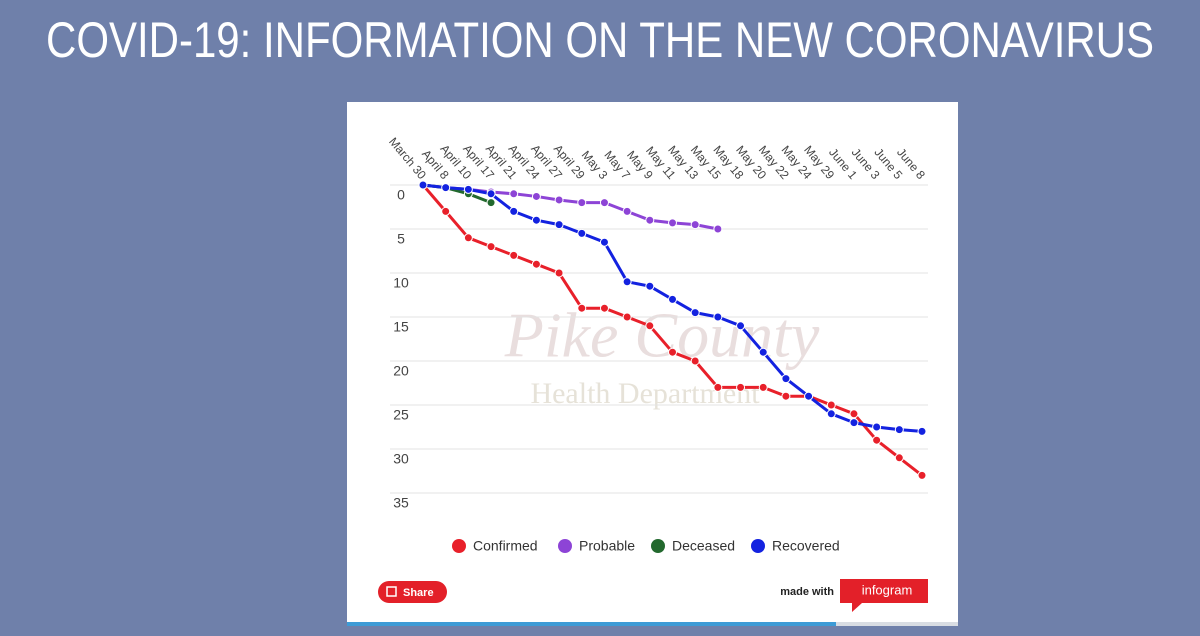 This screenshot has height=636, width=1200. I want to click on progress-bar, so click(591, 624).